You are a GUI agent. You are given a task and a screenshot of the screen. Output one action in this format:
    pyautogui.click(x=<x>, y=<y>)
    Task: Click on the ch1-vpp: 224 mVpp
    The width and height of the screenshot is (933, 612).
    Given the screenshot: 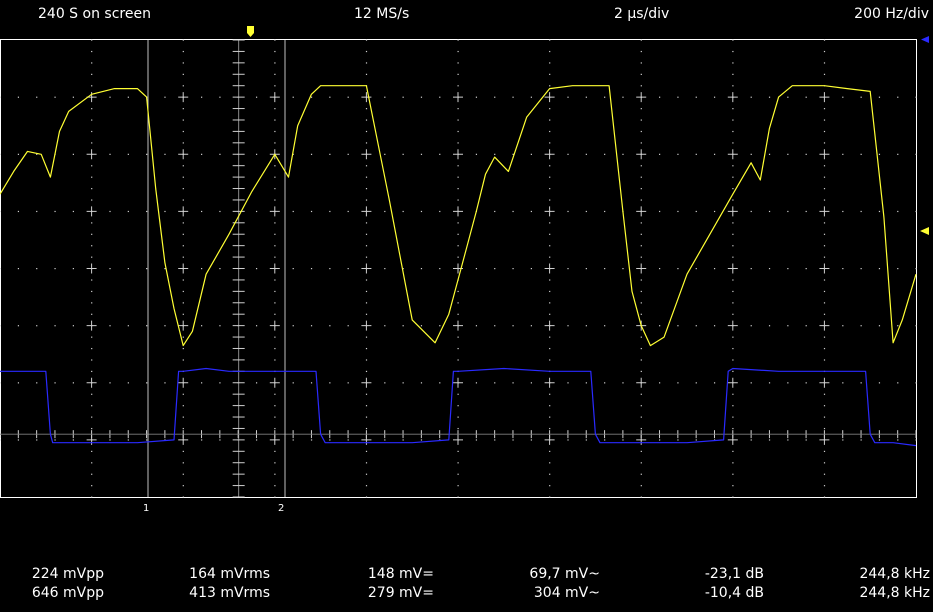 What is the action you would take?
    pyautogui.click(x=67, y=574)
    